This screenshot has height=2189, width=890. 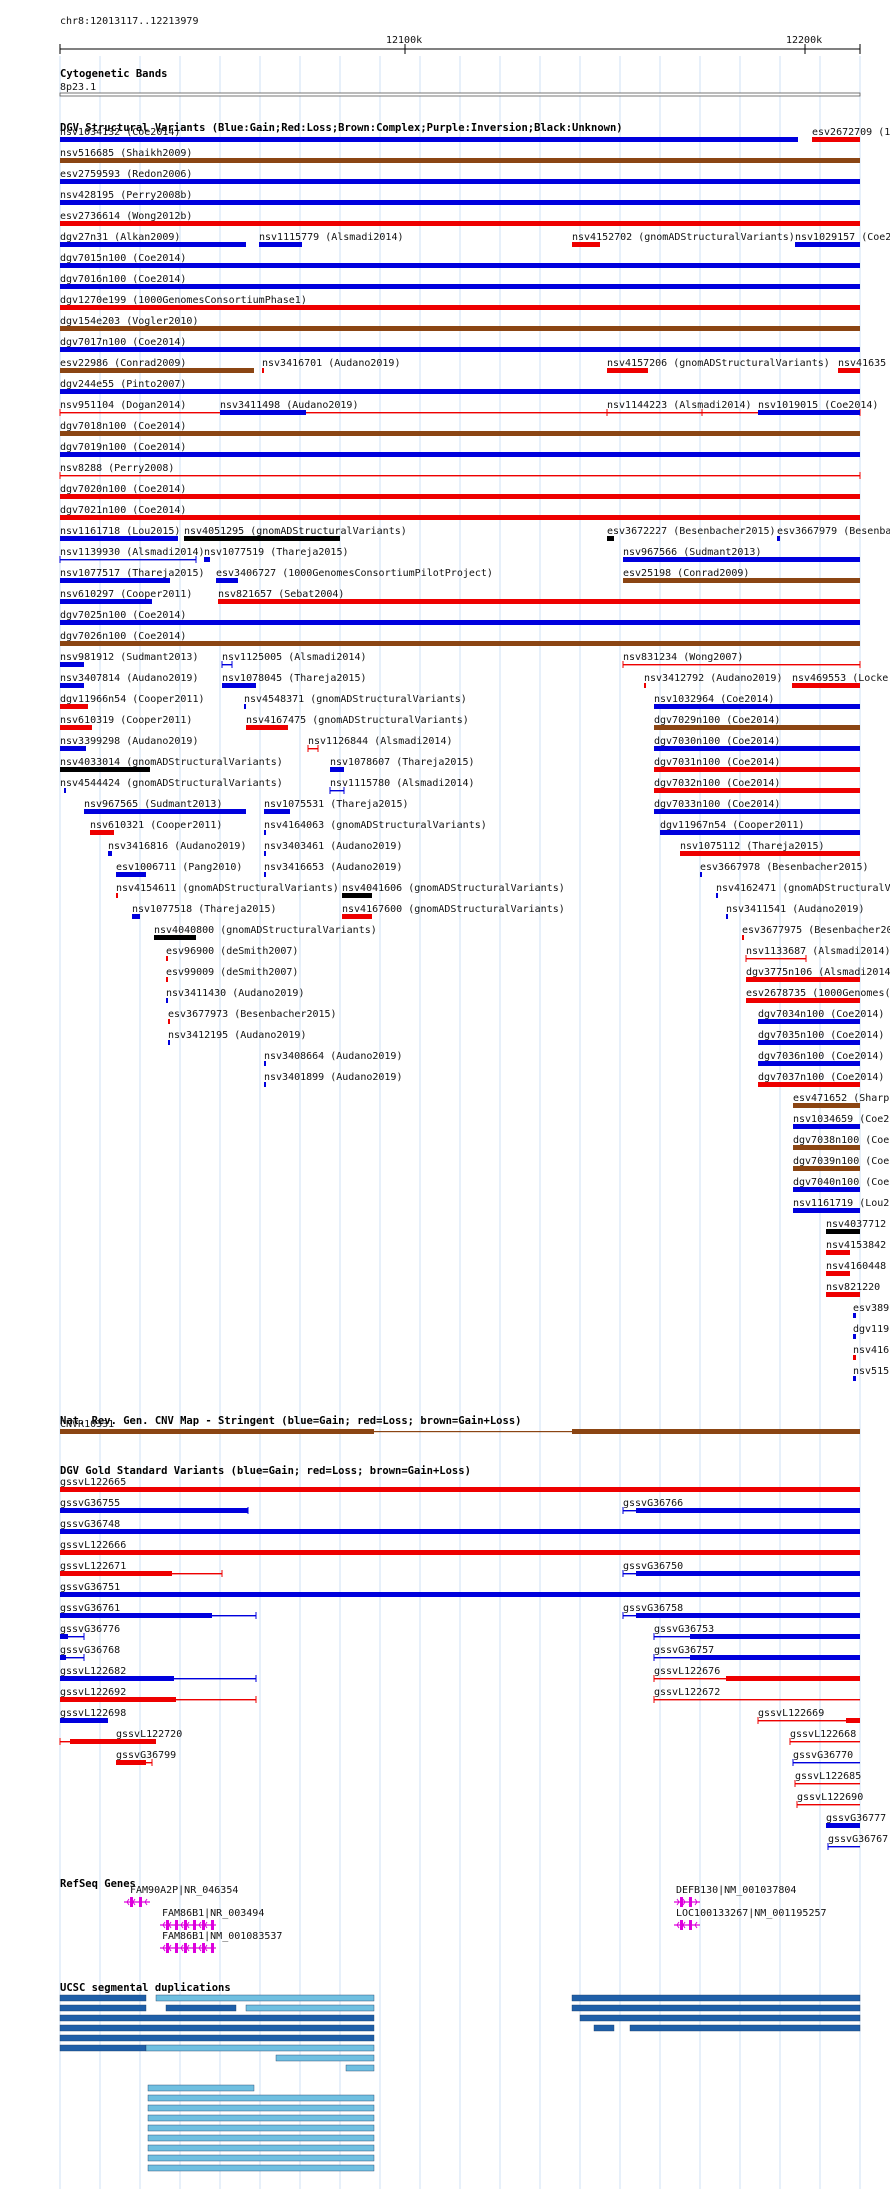 I want to click on variant-feature: esv3672227 (Besenbacher2015), so click(x=691, y=533).